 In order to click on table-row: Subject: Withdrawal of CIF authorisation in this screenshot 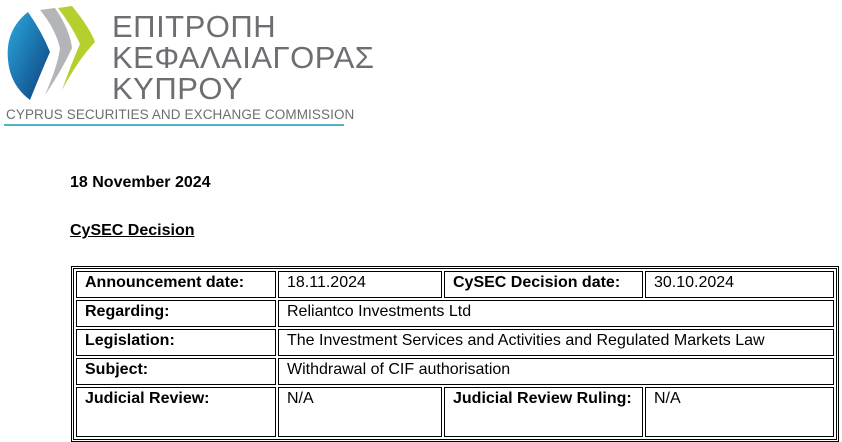, I will do `click(455, 371)`.